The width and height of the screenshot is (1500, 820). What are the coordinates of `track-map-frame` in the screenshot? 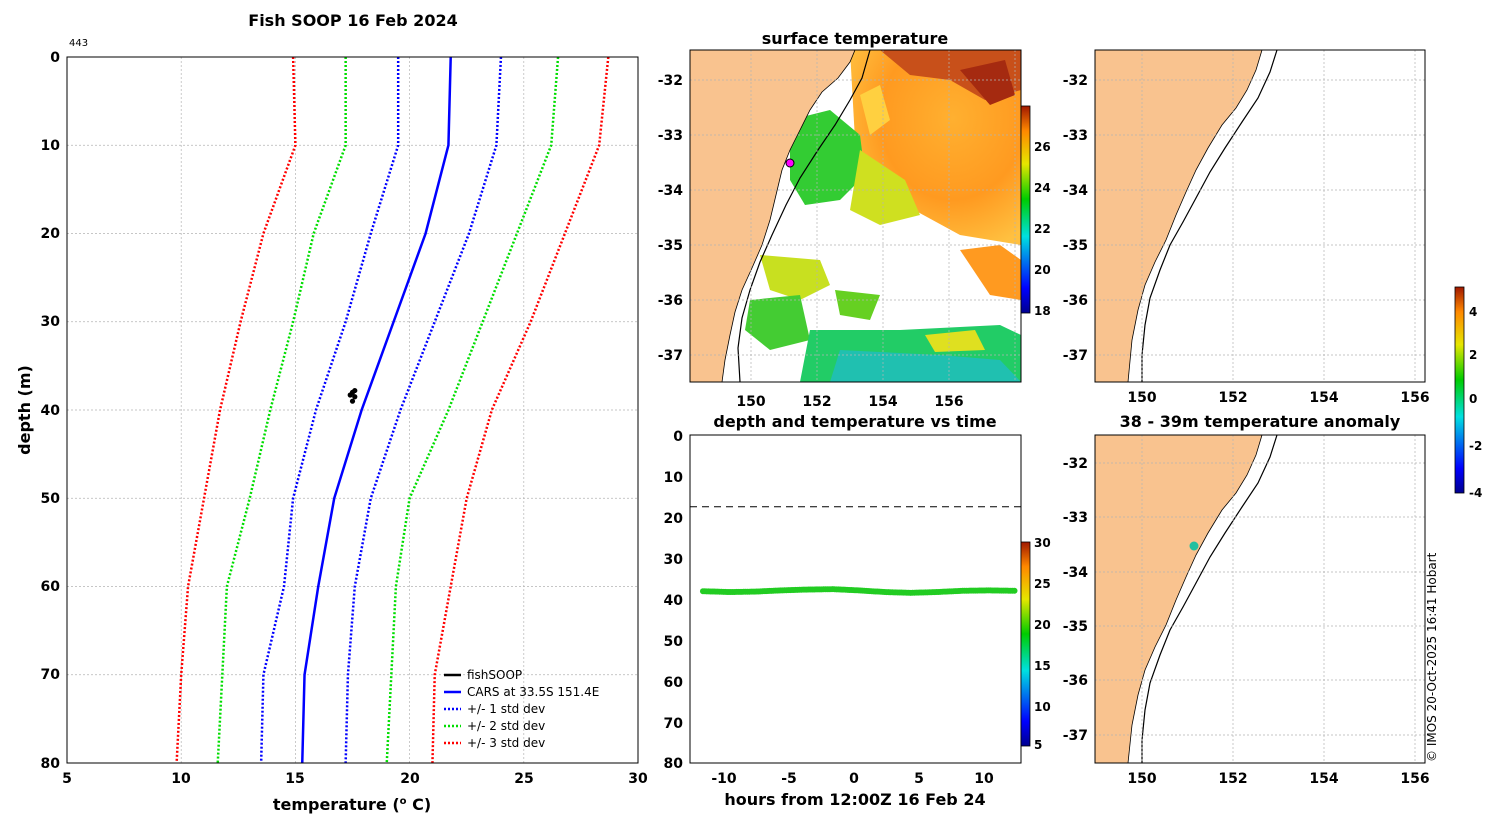 It's located at (1260, 216).